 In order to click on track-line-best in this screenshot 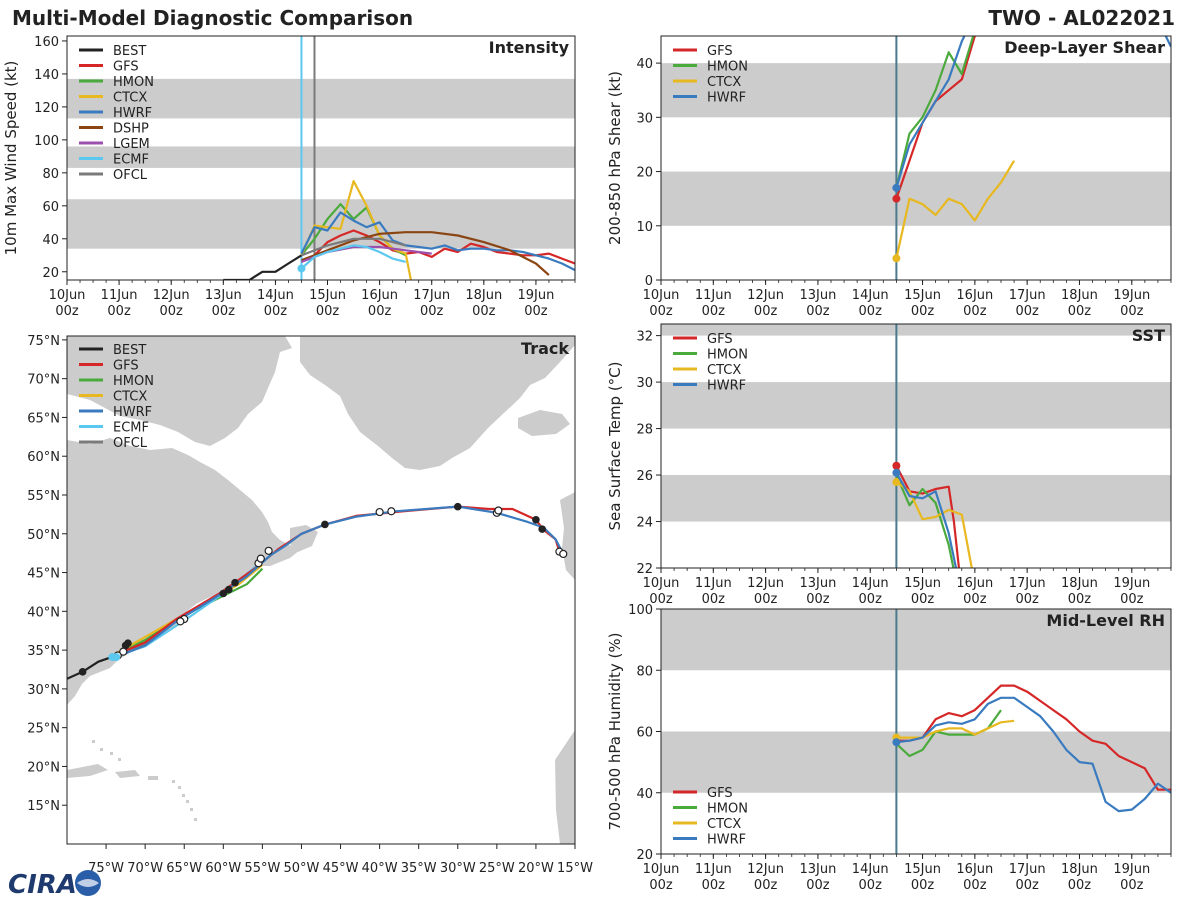, I will do `click(91, 667)`.